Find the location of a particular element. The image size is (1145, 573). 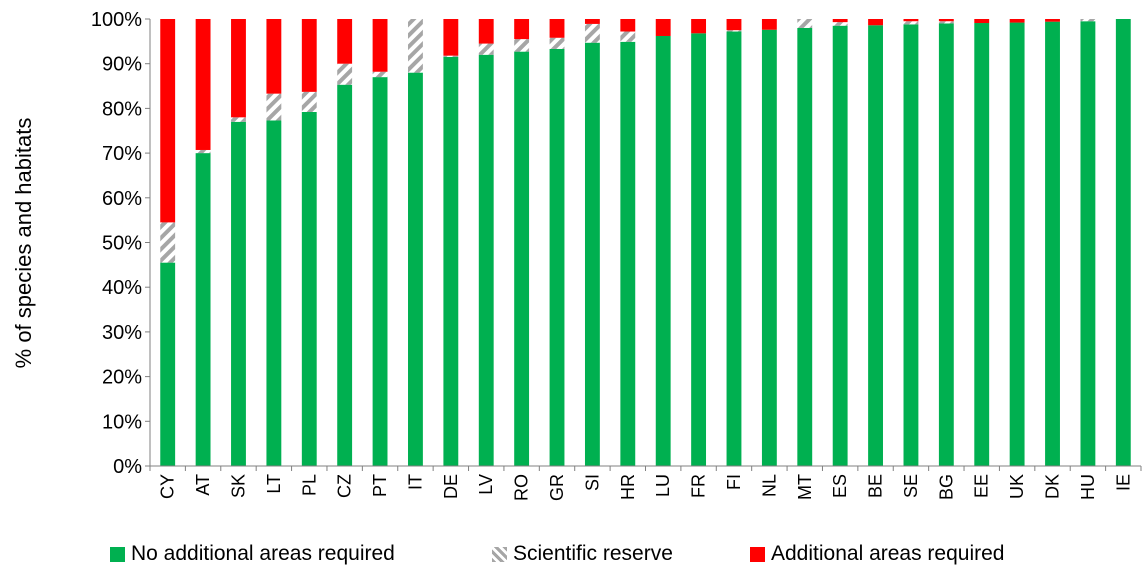

legend-swatch-hatched is located at coordinates (499, 554).